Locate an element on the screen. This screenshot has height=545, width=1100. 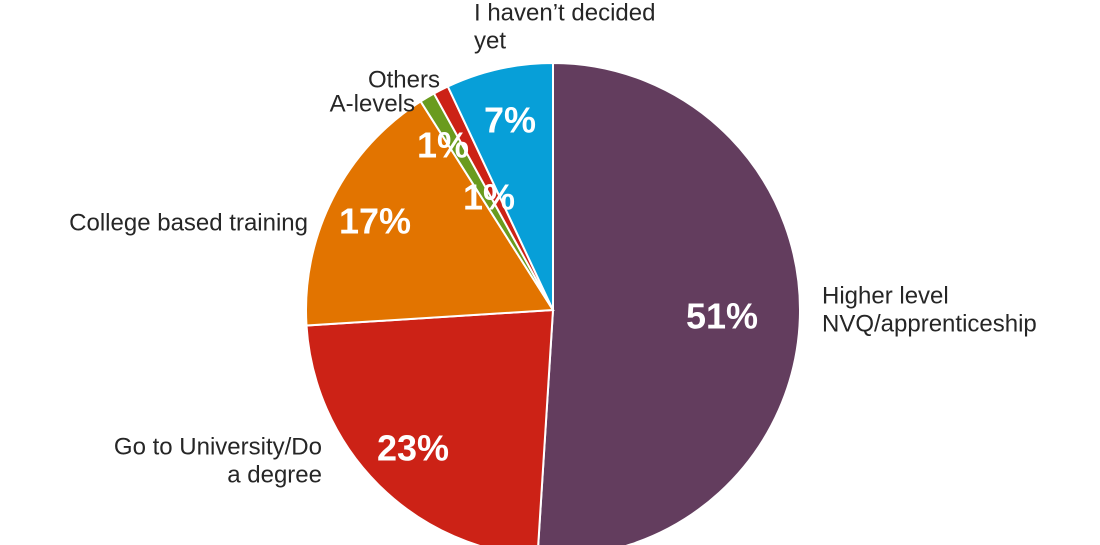
slice-value-label: 23% is located at coordinates (413, 448).